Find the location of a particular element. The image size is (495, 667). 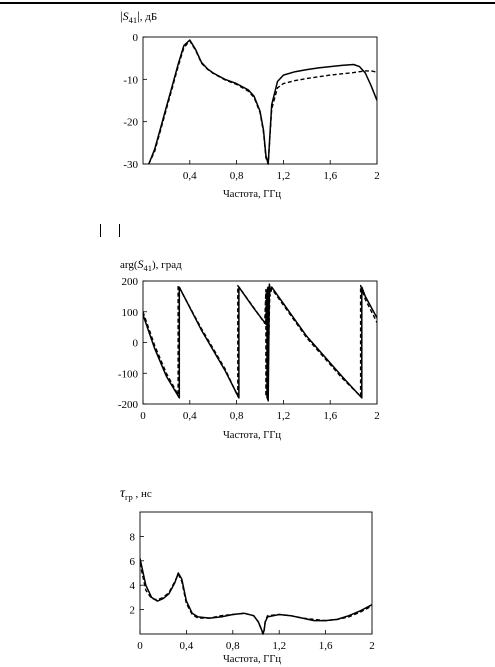

y-axis-label: |S41|, дБ is located at coordinates (138, 16).